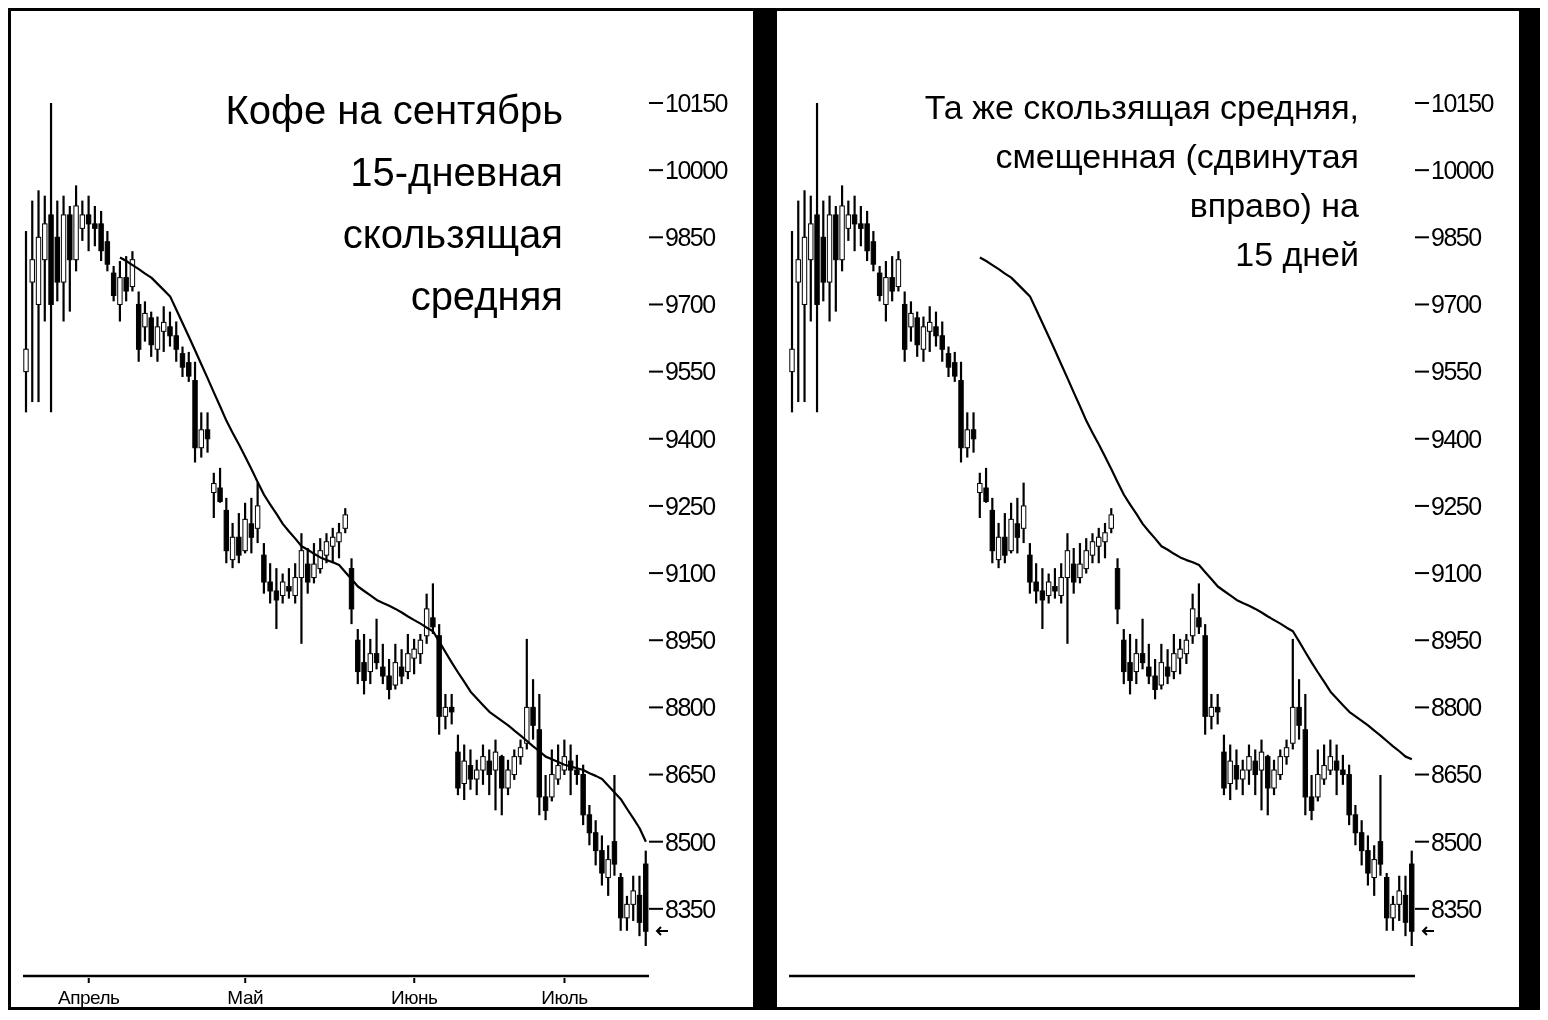  Describe the element at coordinates (565, 997) in the screenshot. I see `x-tick-label: Июль` at that location.